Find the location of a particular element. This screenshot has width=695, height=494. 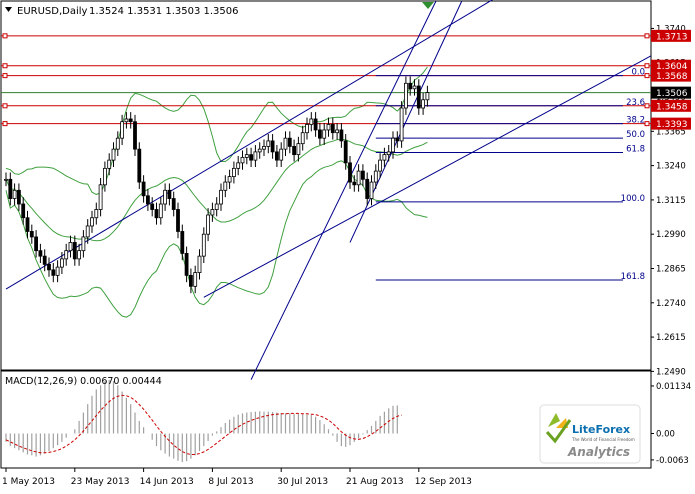

price-tag-label: 1.3393 is located at coordinates (672, 125).